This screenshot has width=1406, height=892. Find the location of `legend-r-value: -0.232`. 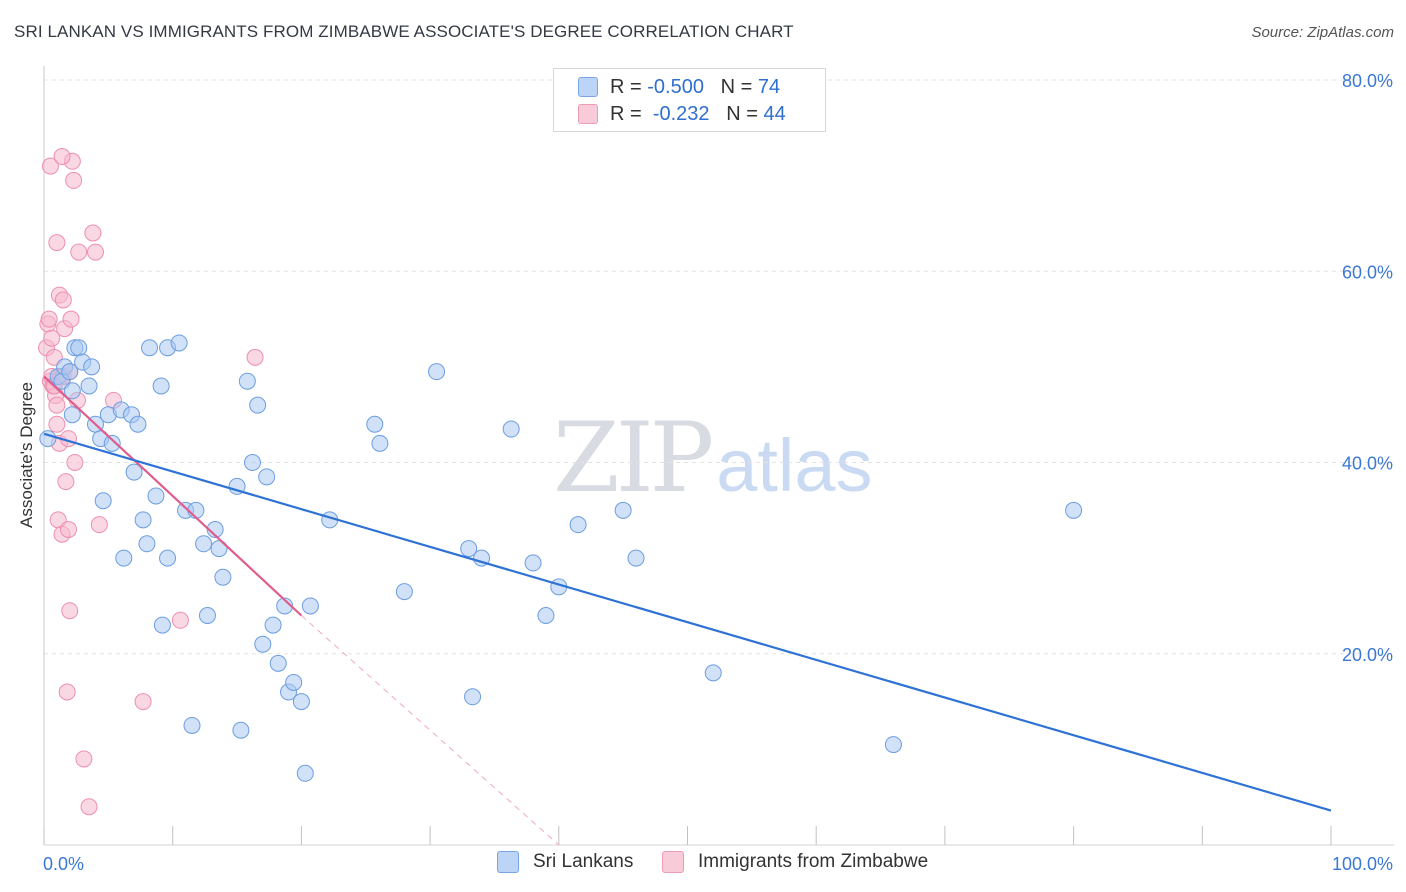

legend-r-value: -0.232 is located at coordinates (681, 113).